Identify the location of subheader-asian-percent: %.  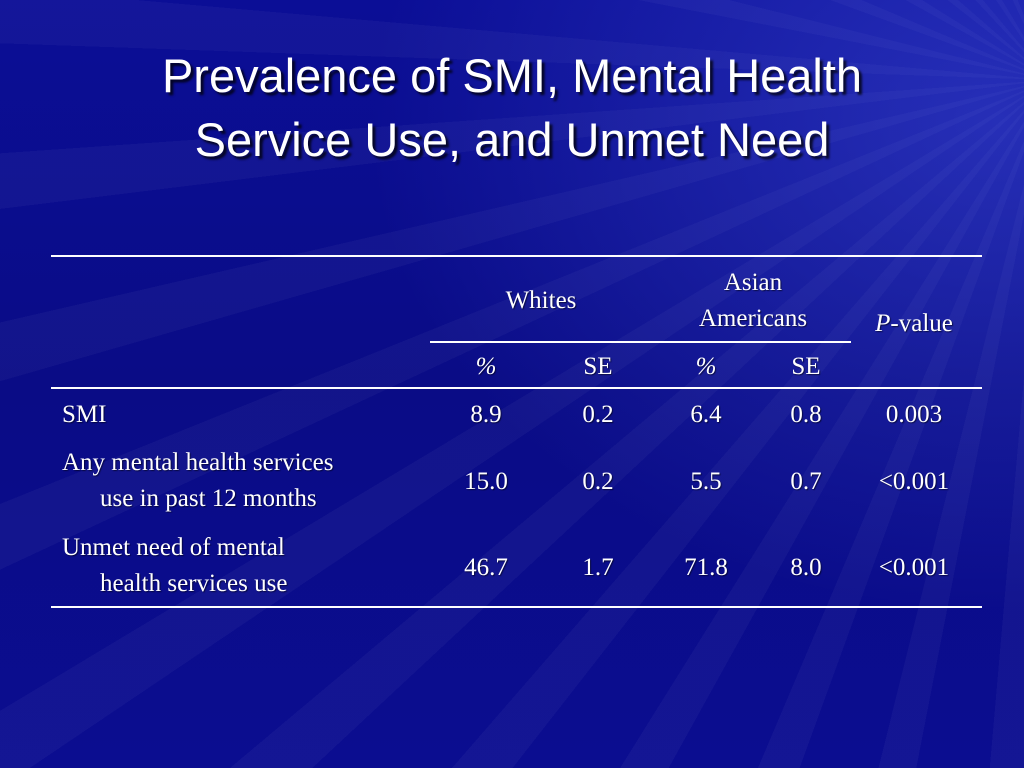
(706, 366).